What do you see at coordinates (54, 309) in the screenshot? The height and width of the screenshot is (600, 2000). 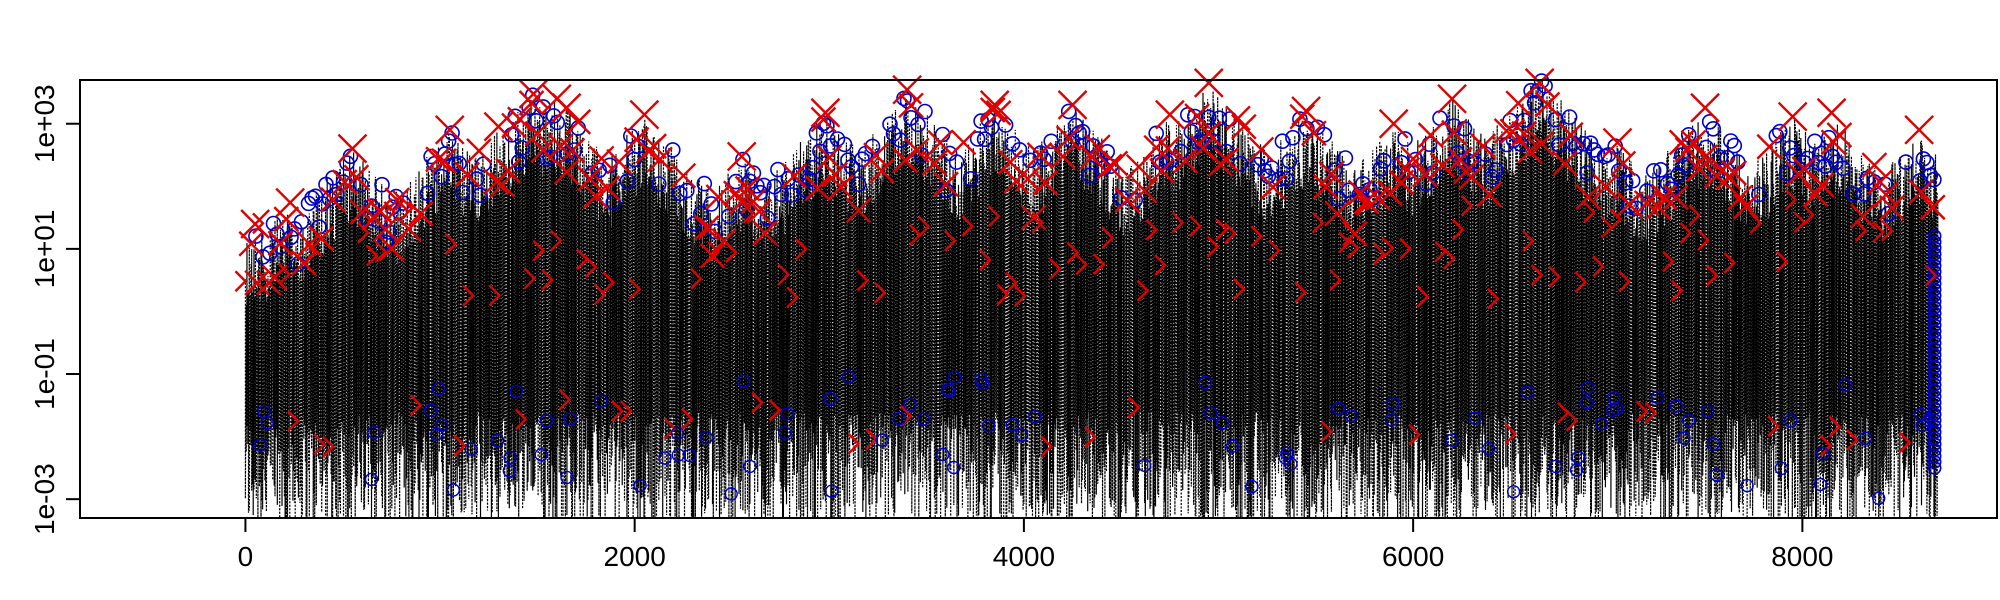 I see `y-axis: 1e-03 1e-01 1e+01 1e+03` at bounding box center [54, 309].